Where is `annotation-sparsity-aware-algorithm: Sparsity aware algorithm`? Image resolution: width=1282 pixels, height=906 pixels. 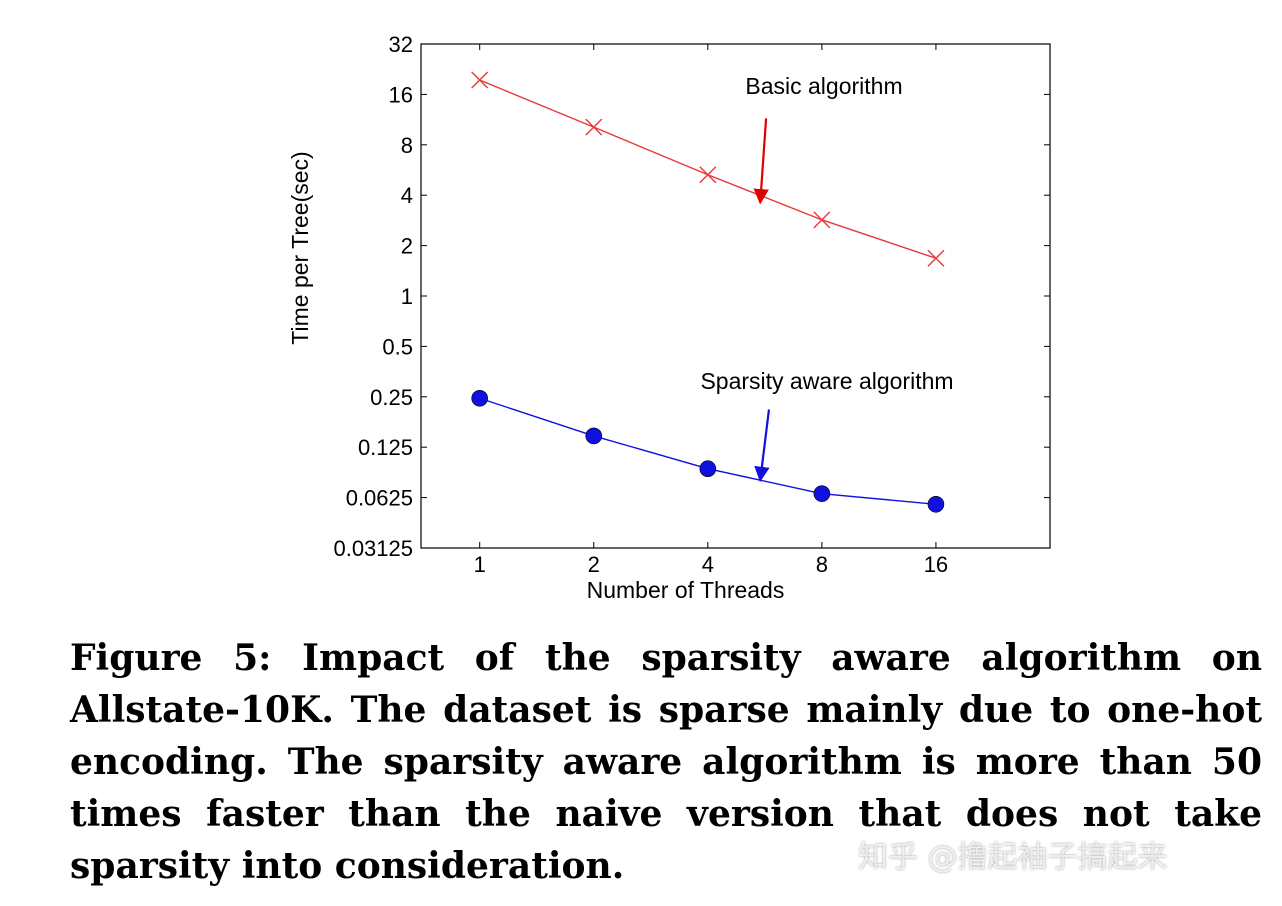 annotation-sparsity-aware-algorithm: Sparsity aware algorithm is located at coordinates (826, 381).